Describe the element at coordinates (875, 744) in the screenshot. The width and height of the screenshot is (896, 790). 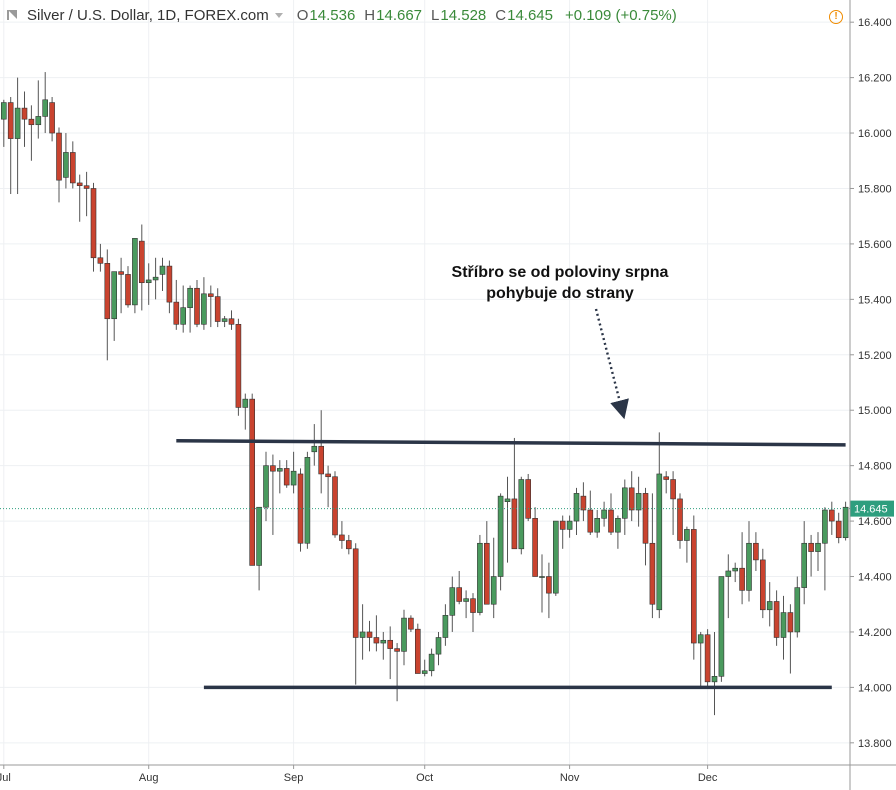
I see `y-tick-label: 13.800` at that location.